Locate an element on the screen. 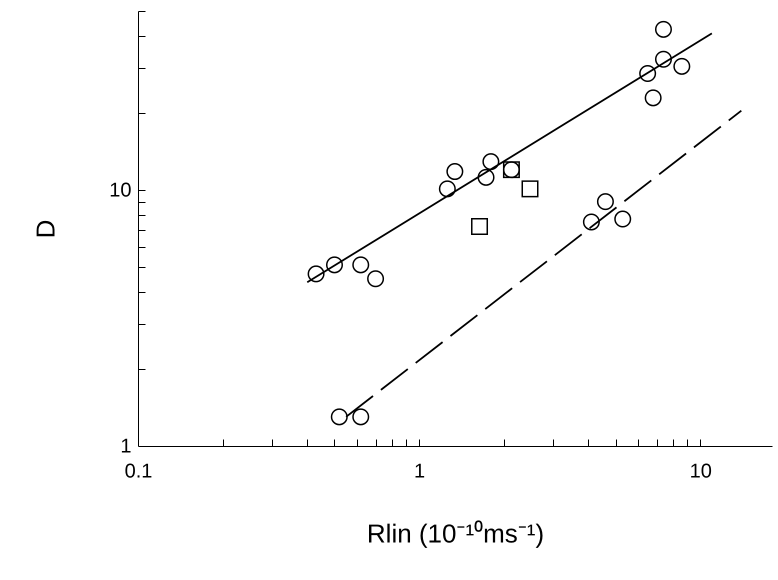 The height and width of the screenshot is (580, 778). x-tick-label: 10 is located at coordinates (701, 471).